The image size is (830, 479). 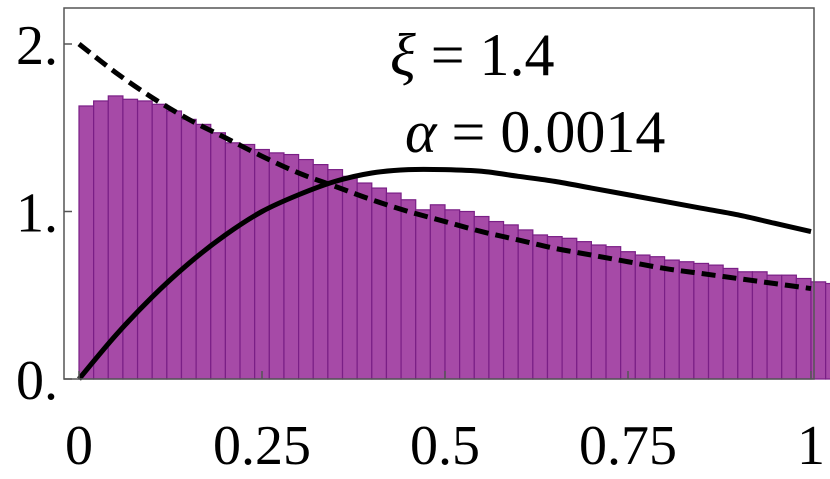 What do you see at coordinates (79, 446) in the screenshot?
I see `x-tick-label: 0` at bounding box center [79, 446].